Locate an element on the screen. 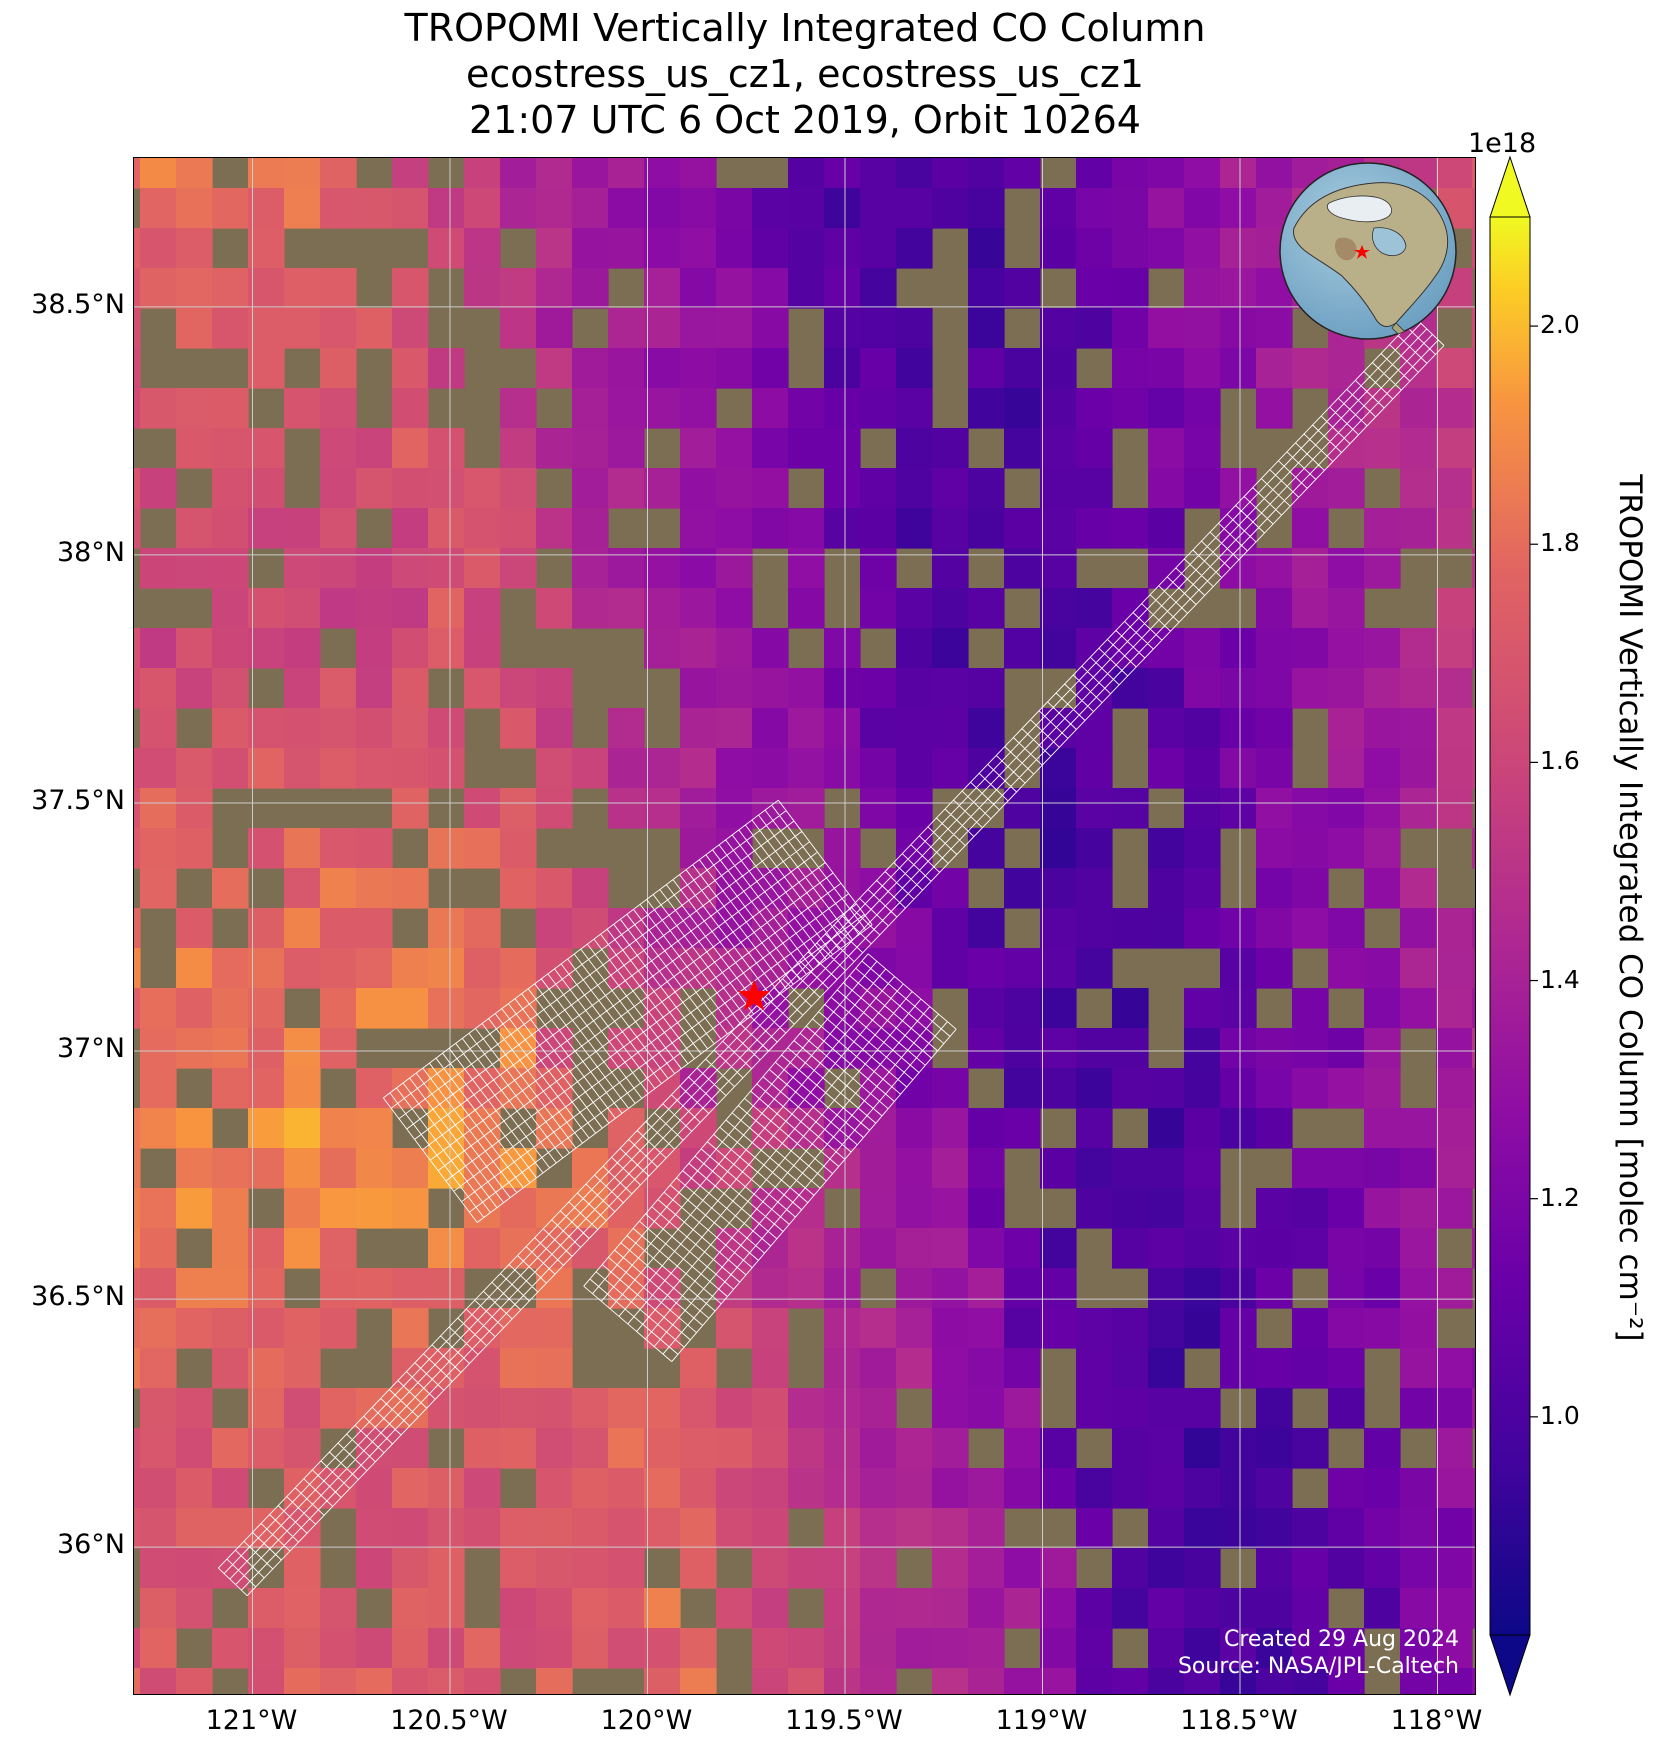 This screenshot has height=1748, width=1658. colorbar-tick-label: 1.6 is located at coordinates (1560, 761).